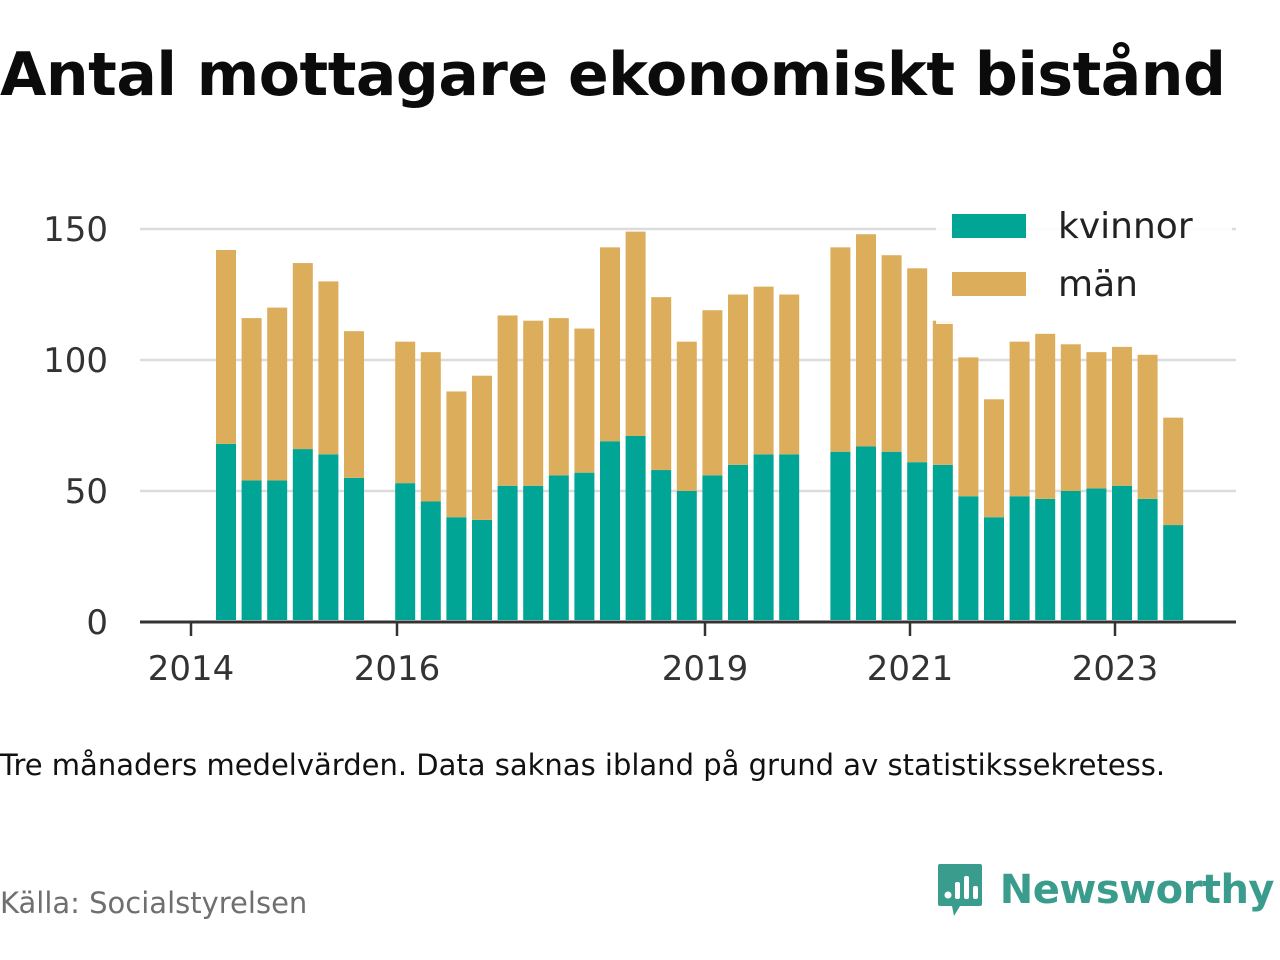 The image size is (1280, 960). I want to click on x-tick-label: 2023, so click(1115, 669).